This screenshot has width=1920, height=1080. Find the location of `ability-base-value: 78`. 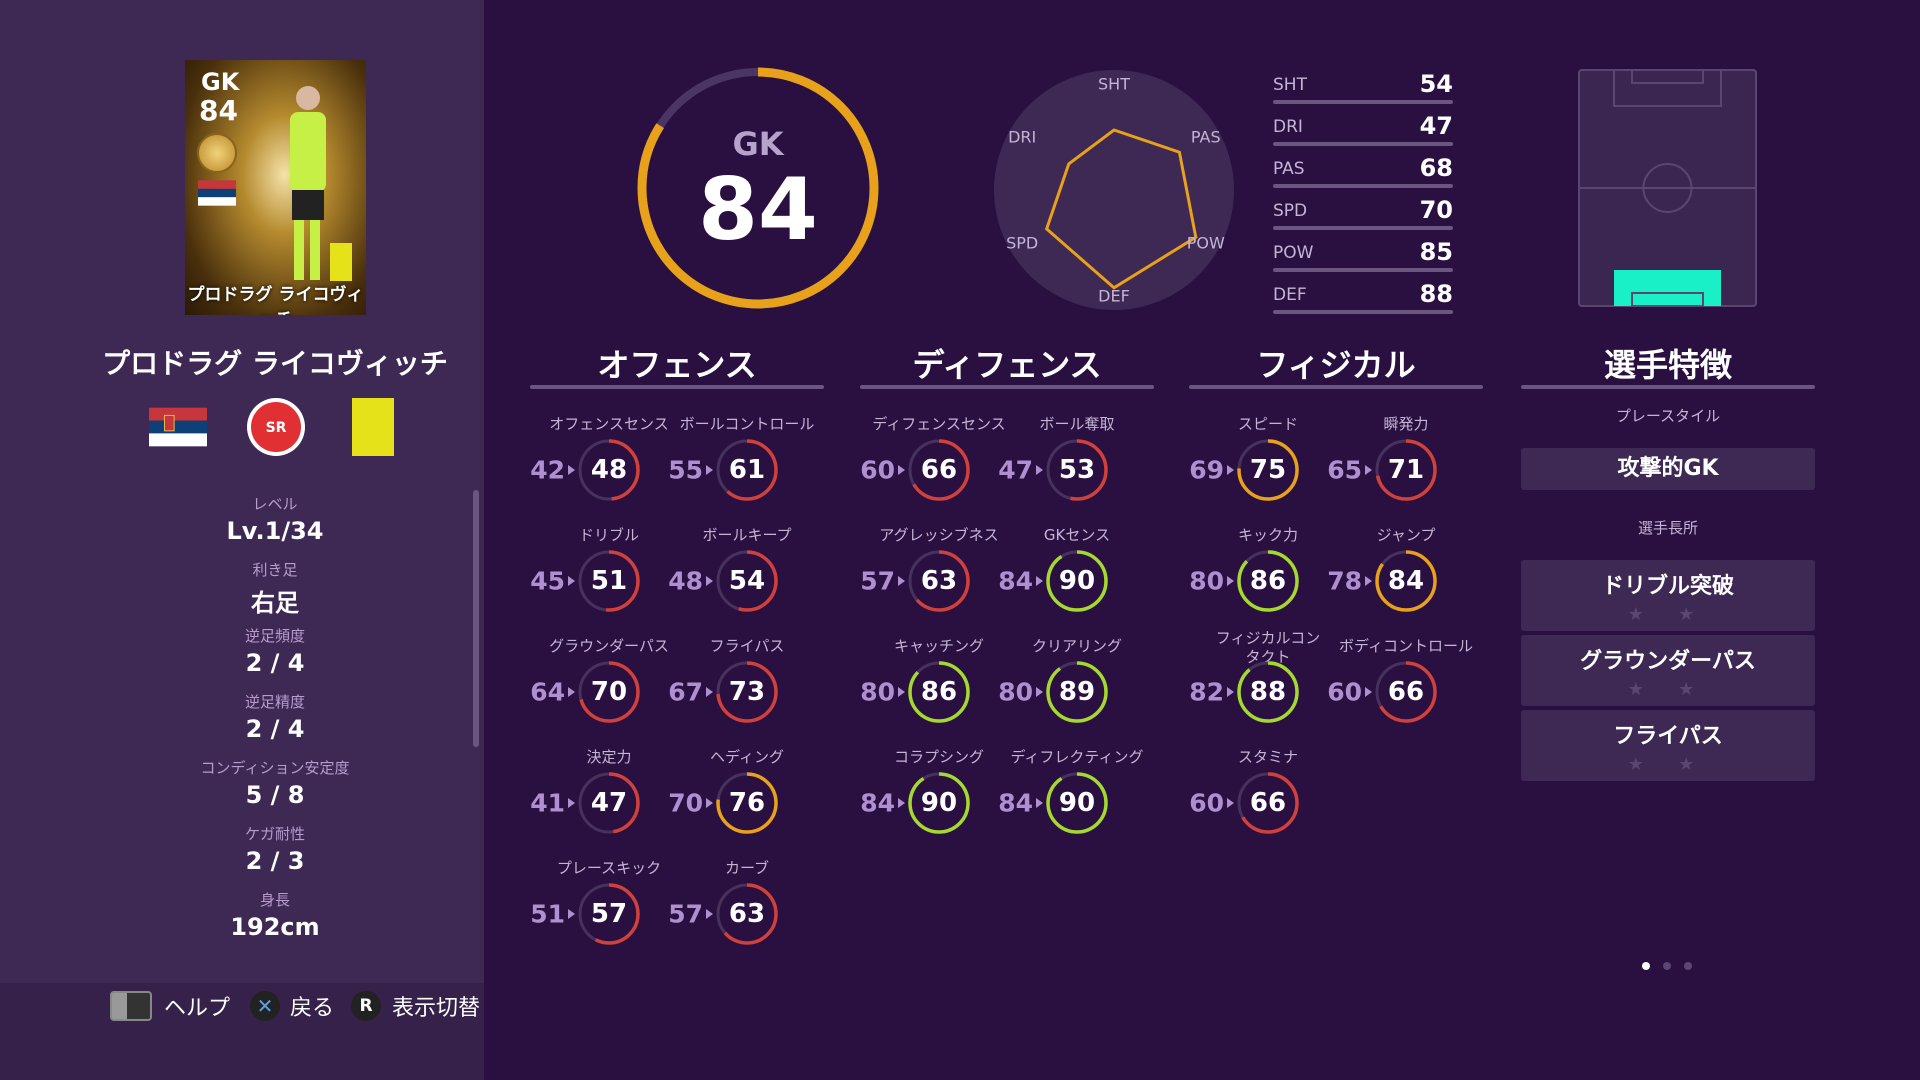

ability-base-value: 78 is located at coordinates (1344, 581).